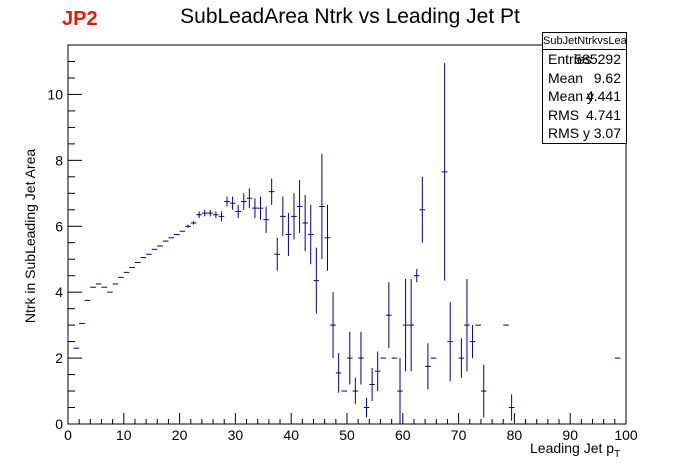  Describe the element at coordinates (572, 448) in the screenshot. I see `x-axis-label-text: Leading Jet p` at that location.